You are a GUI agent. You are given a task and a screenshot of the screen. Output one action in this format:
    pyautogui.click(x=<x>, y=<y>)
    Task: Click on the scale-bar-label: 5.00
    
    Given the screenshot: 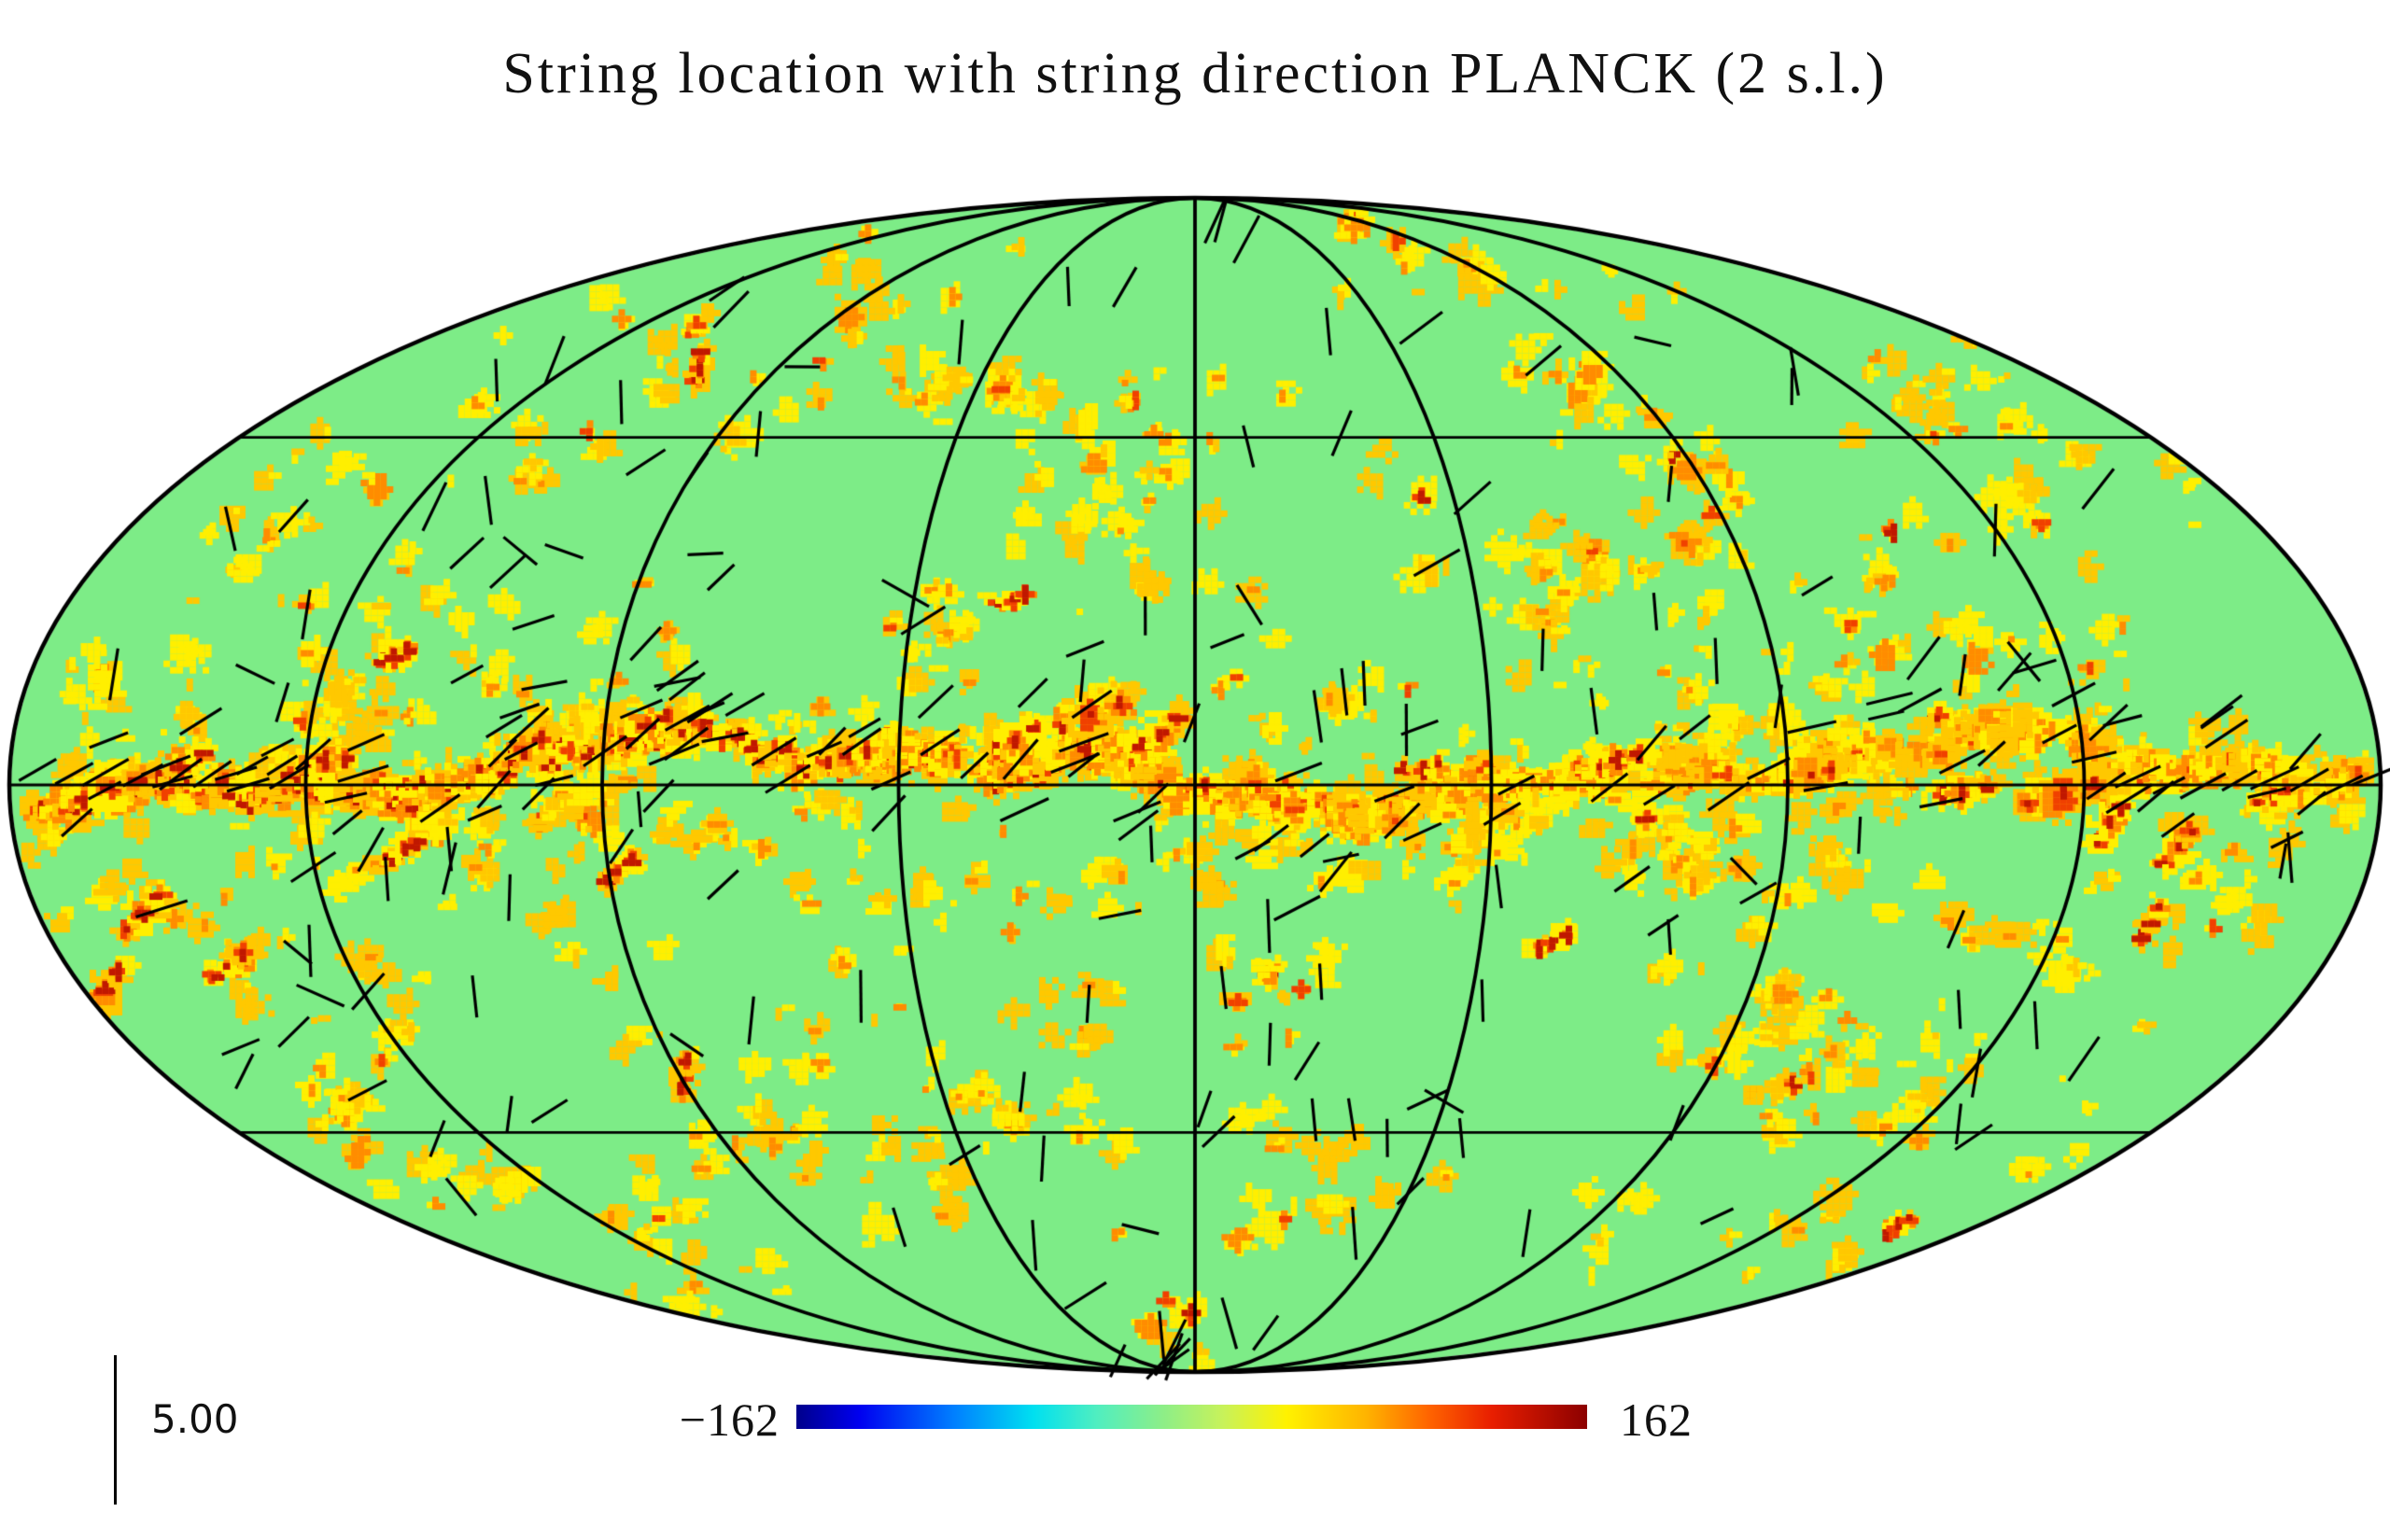 What is the action you would take?
    pyautogui.click(x=195, y=1419)
    